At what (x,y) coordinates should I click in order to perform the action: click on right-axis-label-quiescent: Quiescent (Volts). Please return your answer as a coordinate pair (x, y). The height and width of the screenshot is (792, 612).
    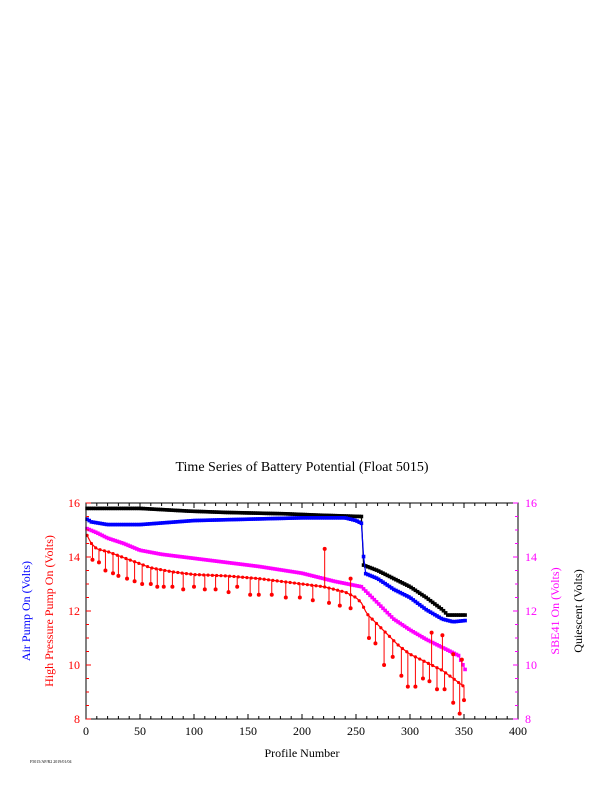
    Looking at the image, I should click on (578, 610).